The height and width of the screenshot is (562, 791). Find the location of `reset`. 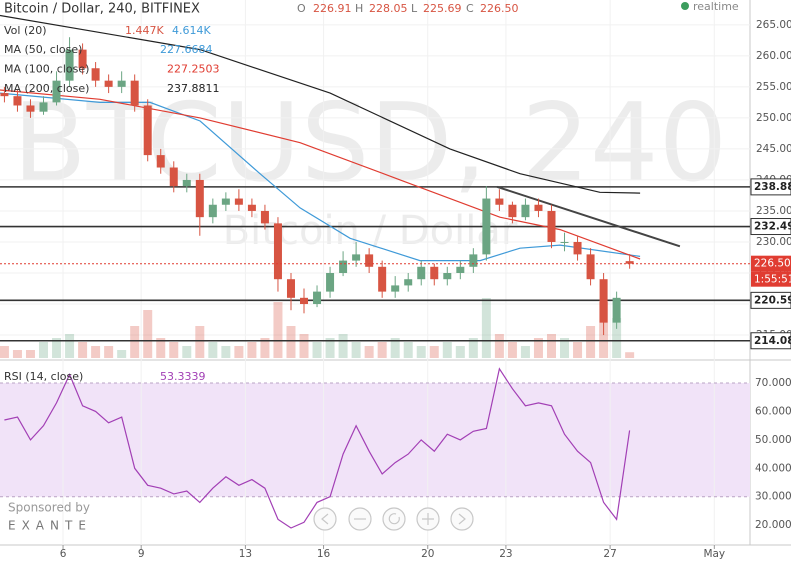

reset is located at coordinates (394, 519).